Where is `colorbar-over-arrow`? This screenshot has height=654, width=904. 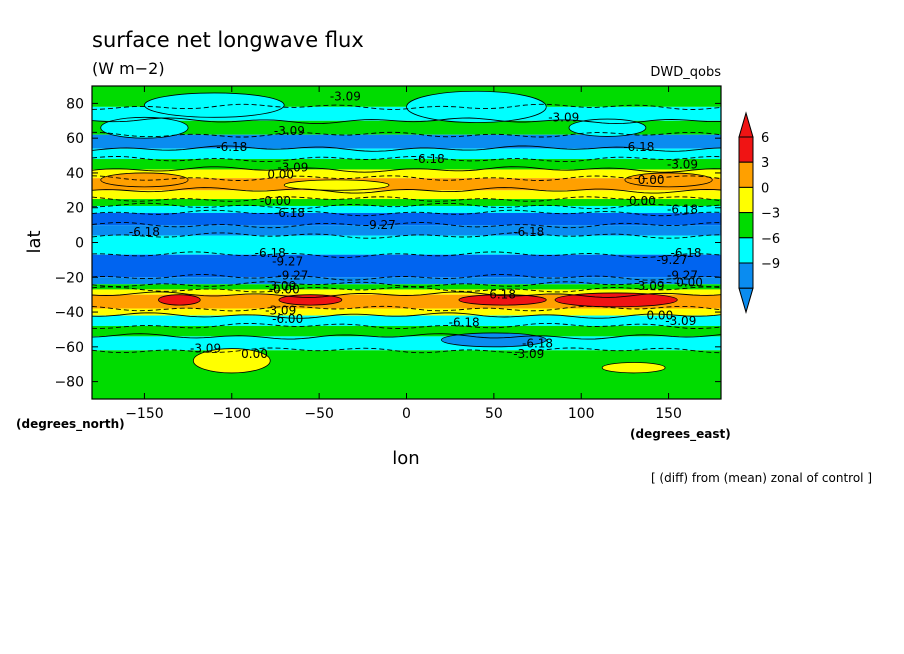 colorbar-over-arrow is located at coordinates (746, 124).